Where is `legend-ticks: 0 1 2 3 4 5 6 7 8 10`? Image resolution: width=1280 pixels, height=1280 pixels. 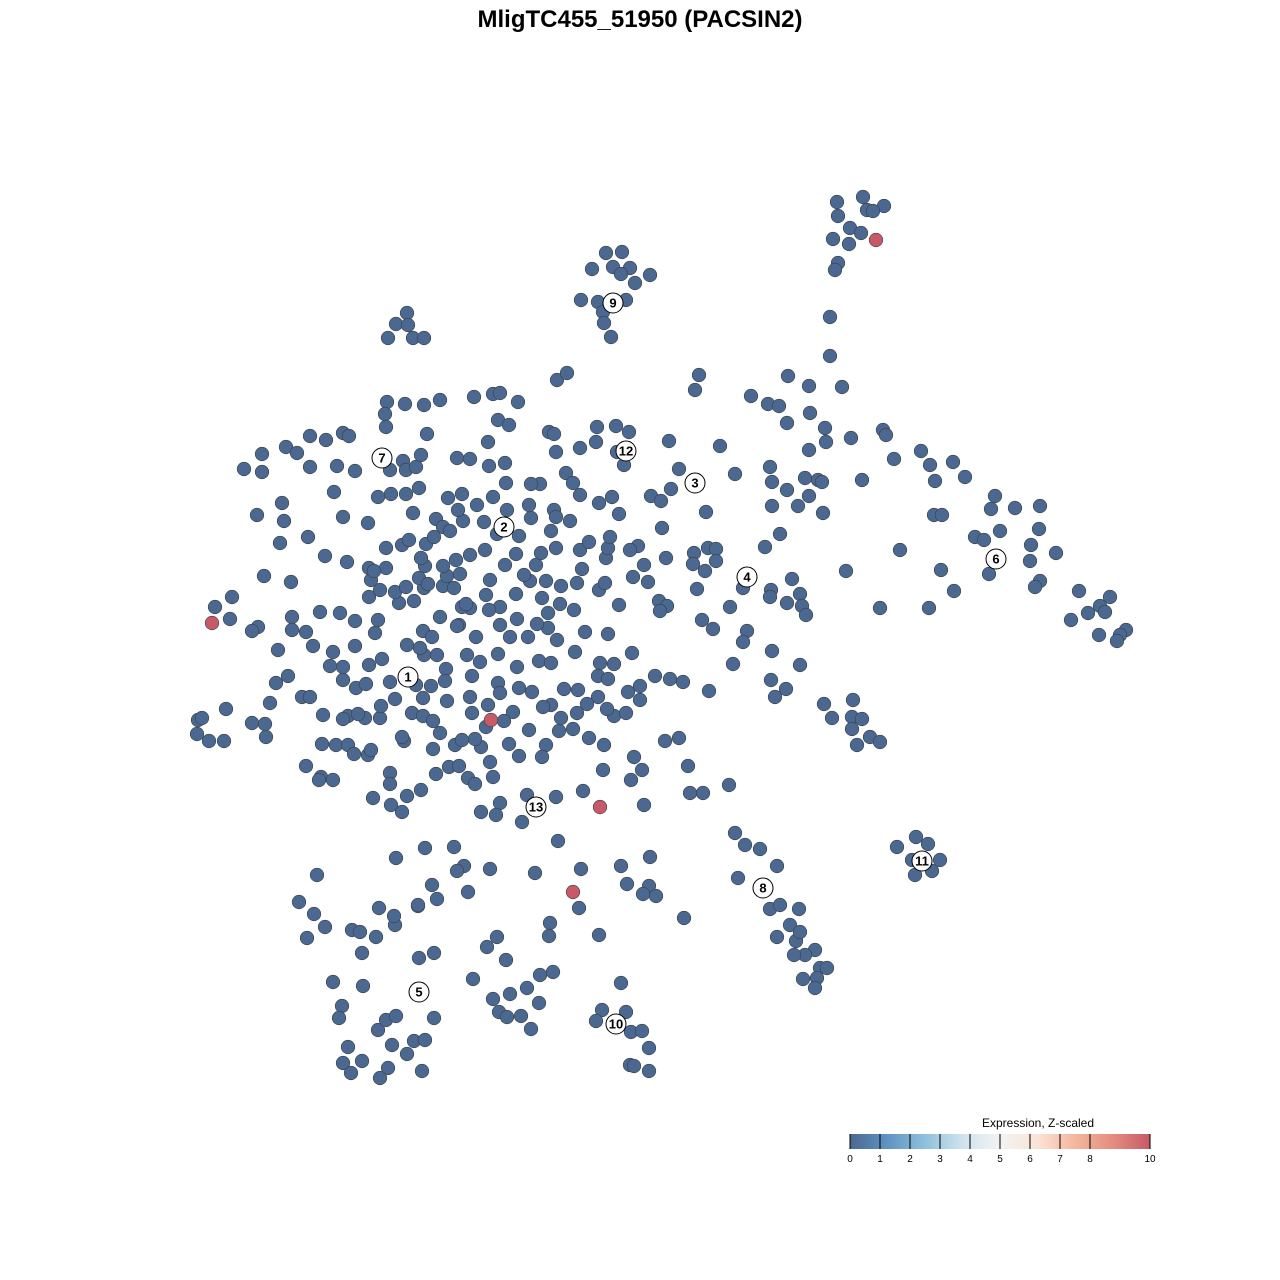
legend-ticks: 0 1 2 3 4 5 6 7 8 10 is located at coordinates (1001, 1149).